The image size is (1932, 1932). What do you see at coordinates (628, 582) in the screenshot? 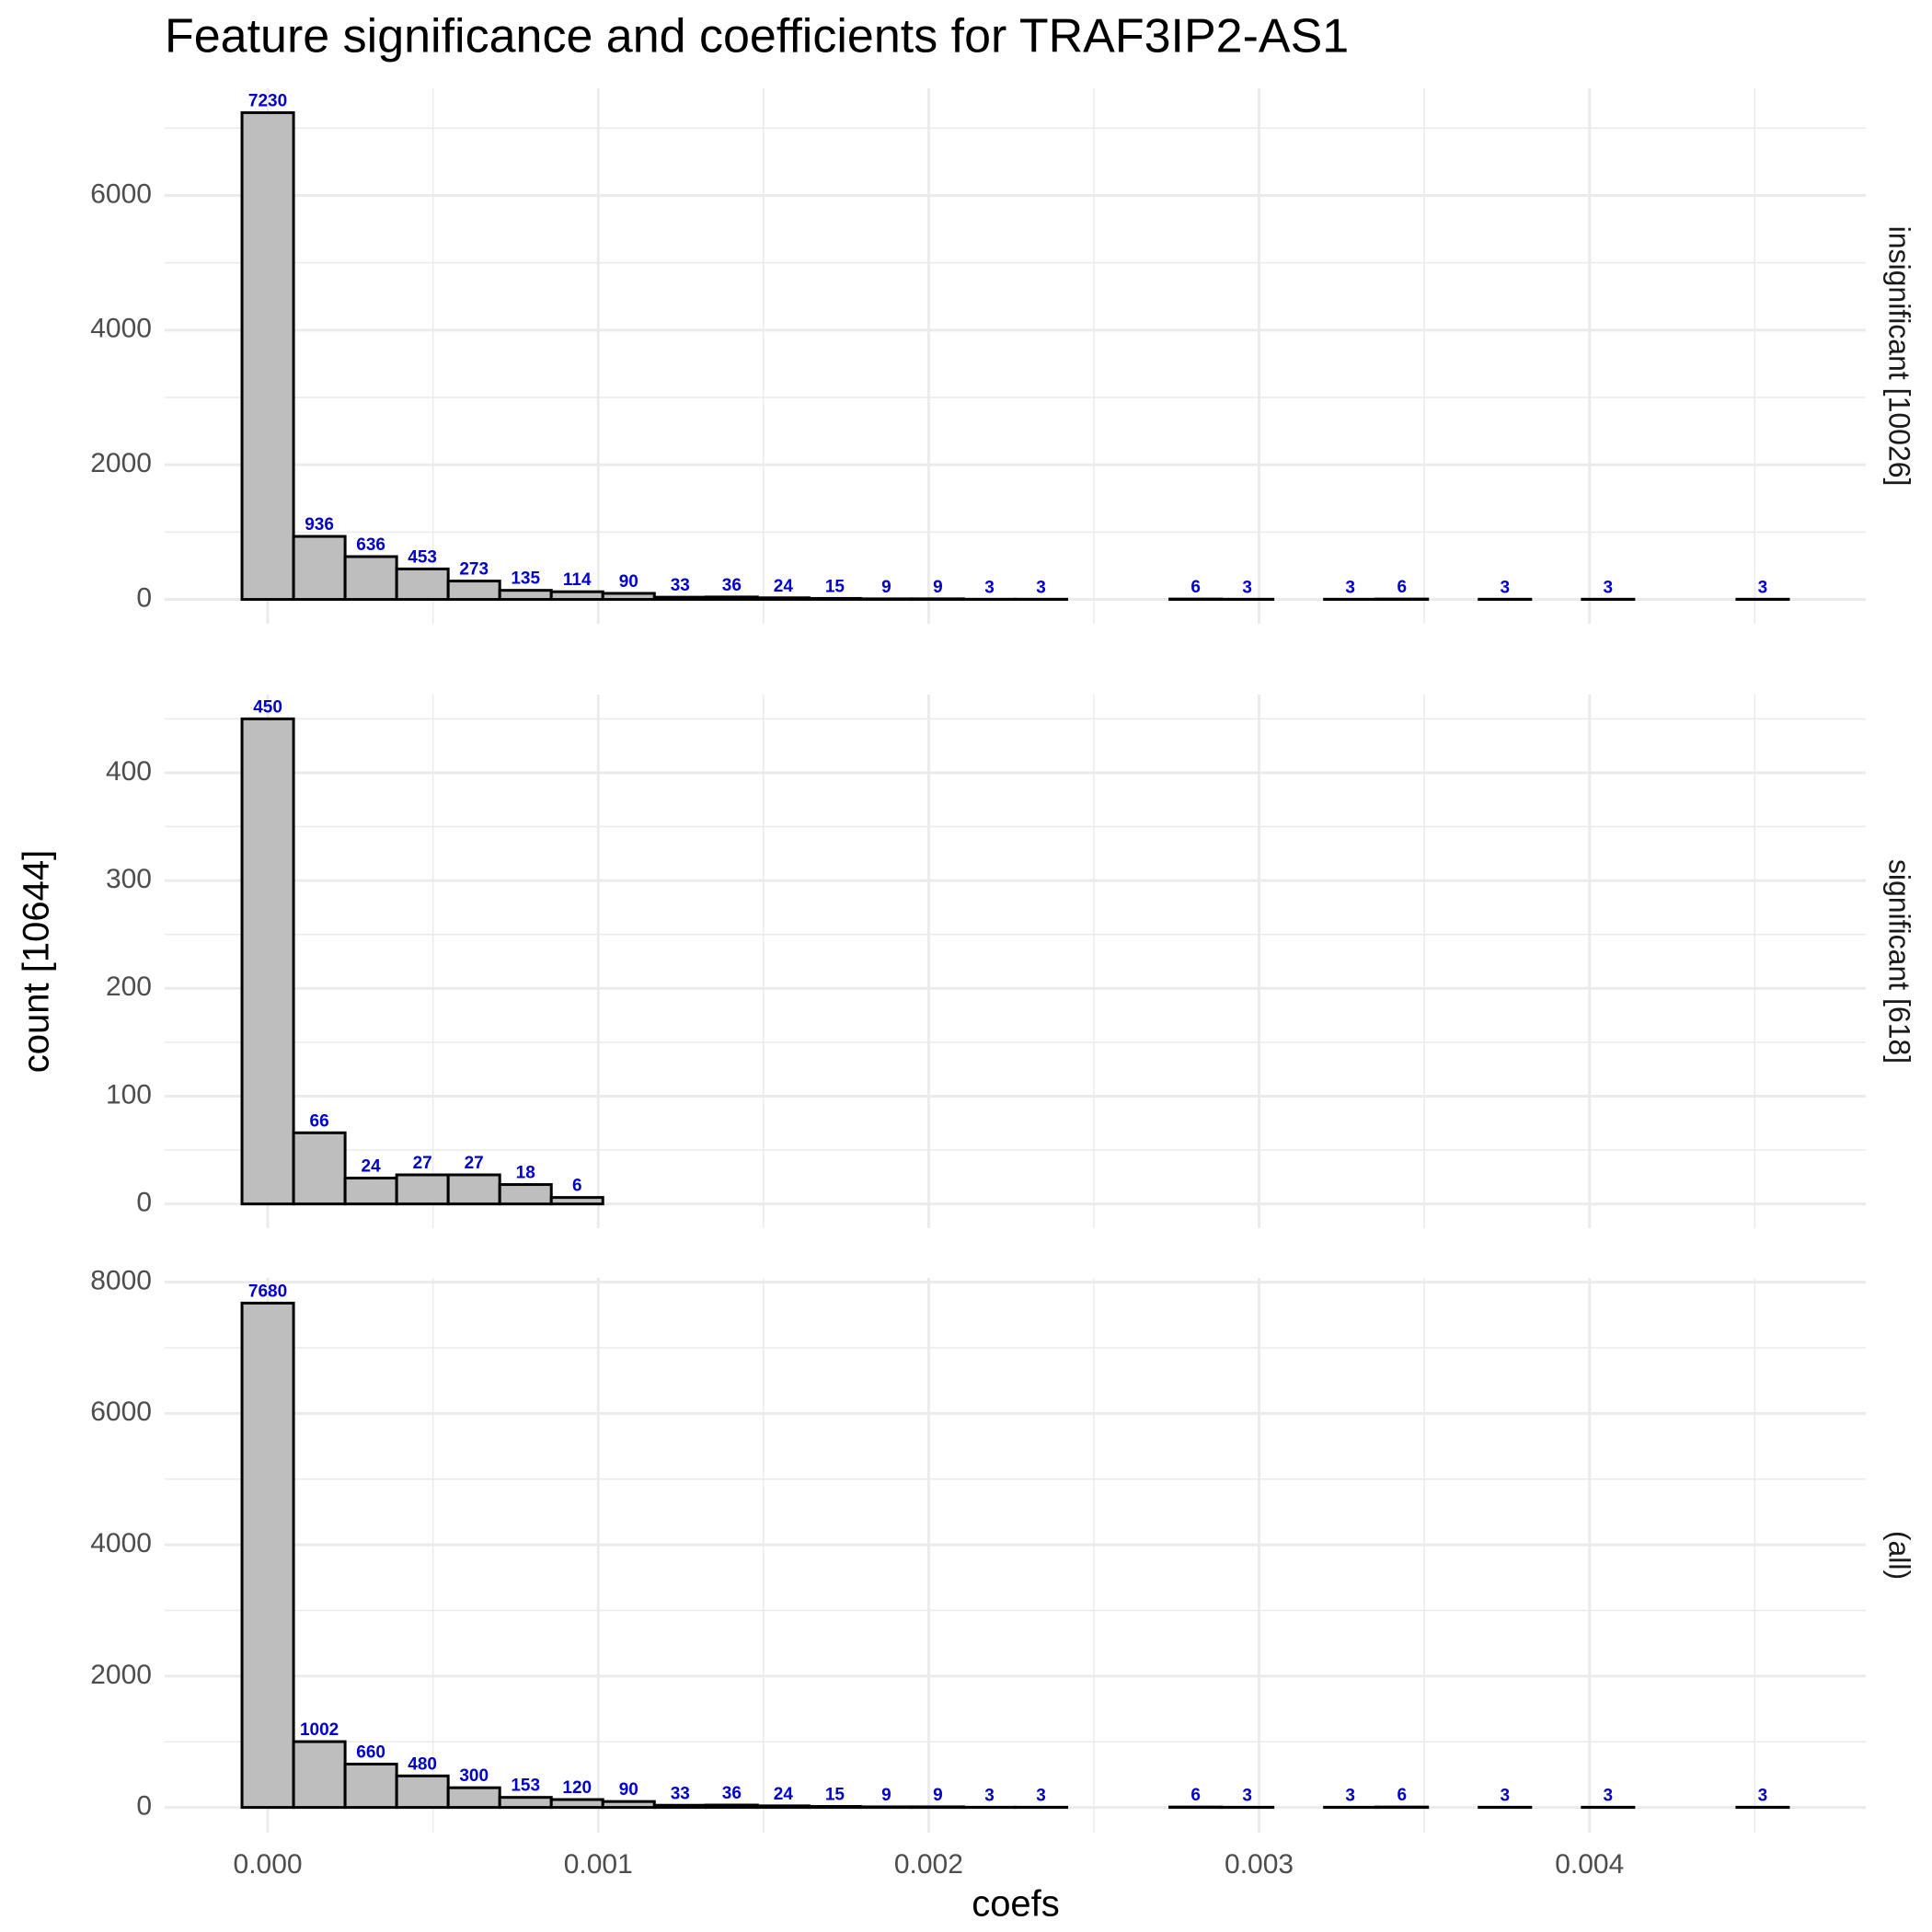
I see `data-label: 90` at bounding box center [628, 582].